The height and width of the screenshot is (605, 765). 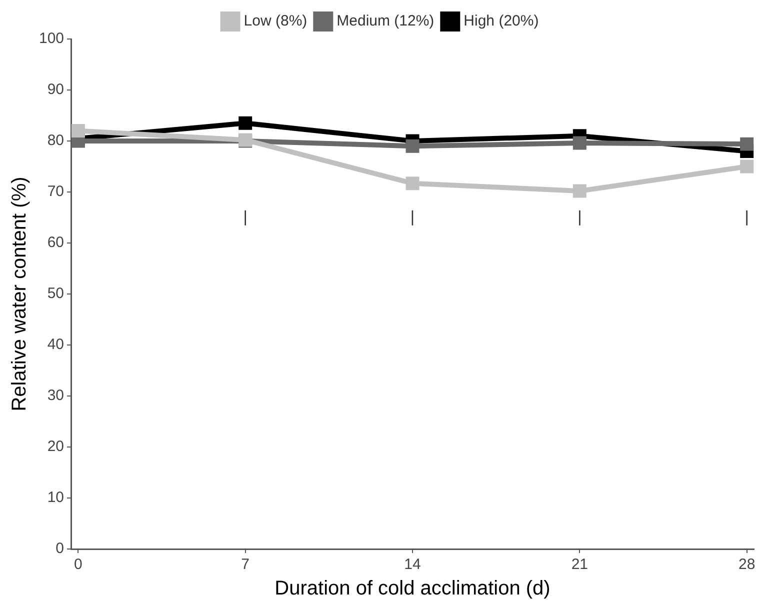 I want to click on y-tick-label: 90, so click(x=55, y=89).